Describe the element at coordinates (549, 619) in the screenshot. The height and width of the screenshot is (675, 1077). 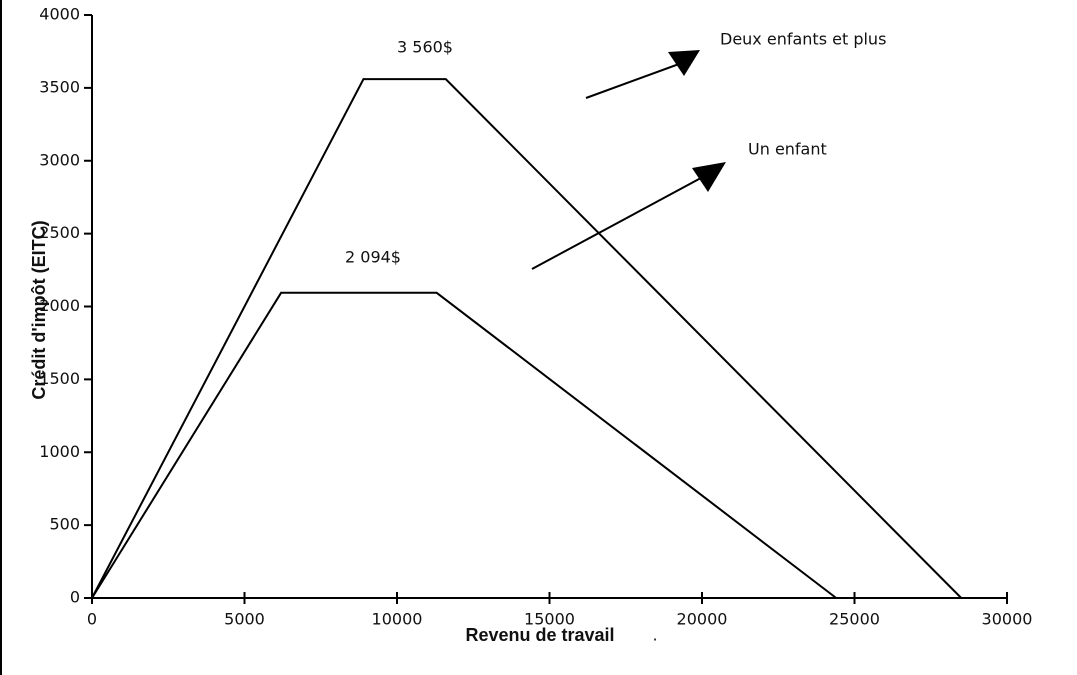
I see `x-tick-label: 15000` at that location.